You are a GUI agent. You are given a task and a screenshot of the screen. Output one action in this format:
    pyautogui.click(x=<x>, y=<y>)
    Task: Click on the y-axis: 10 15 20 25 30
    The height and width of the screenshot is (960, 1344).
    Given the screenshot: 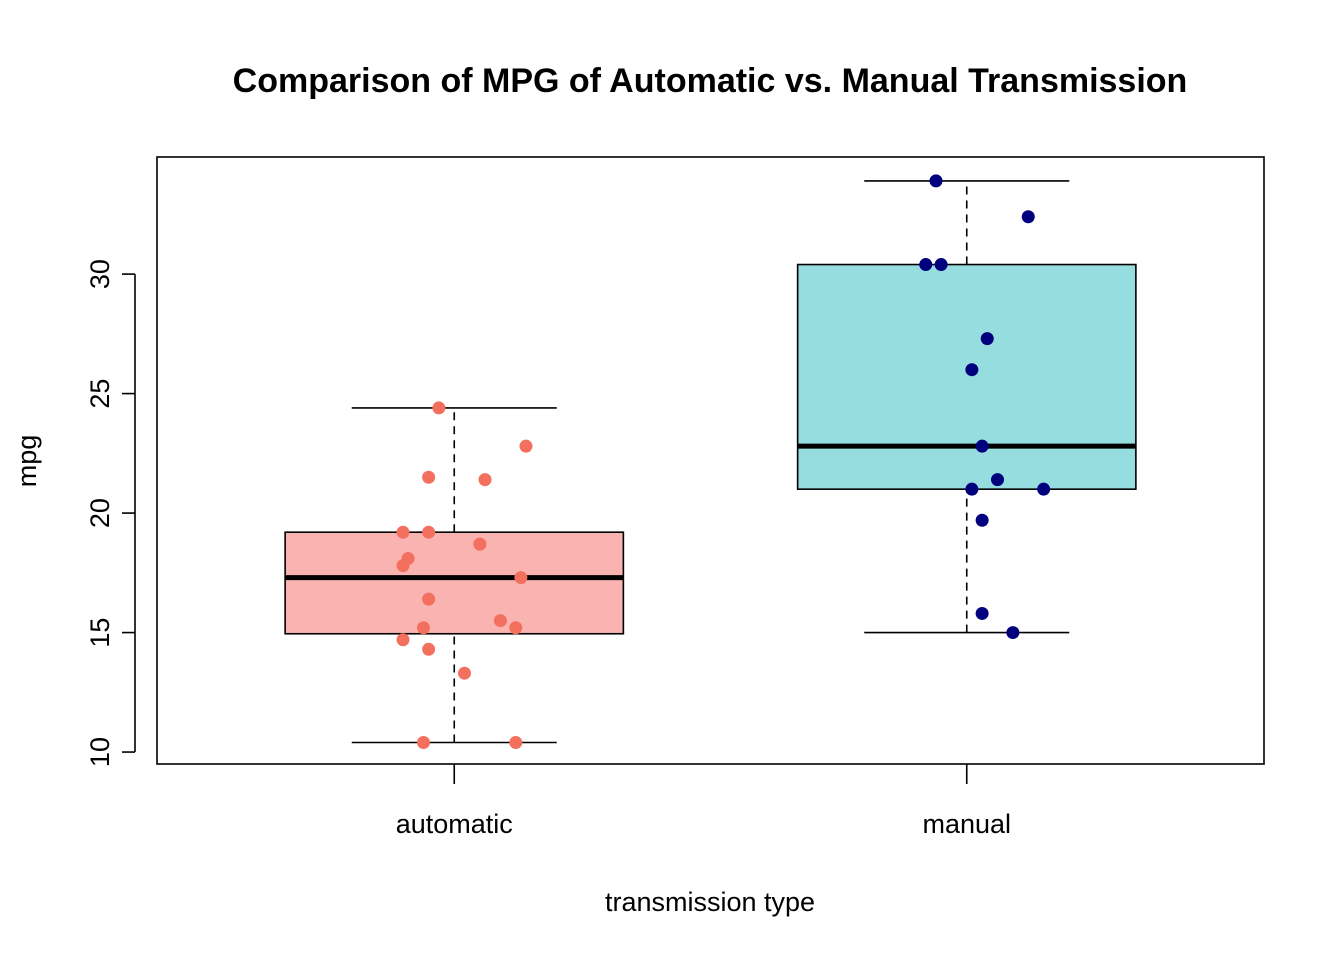 What is the action you would take?
    pyautogui.click(x=110, y=513)
    